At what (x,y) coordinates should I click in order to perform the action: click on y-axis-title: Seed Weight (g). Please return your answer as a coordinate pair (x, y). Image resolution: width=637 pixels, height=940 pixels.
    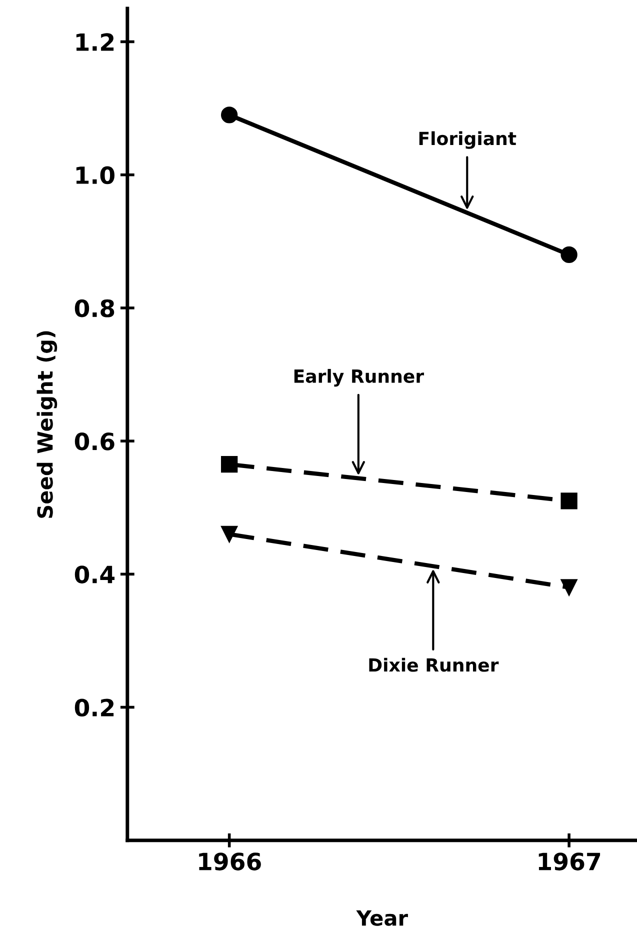
    Looking at the image, I should click on (47, 424).